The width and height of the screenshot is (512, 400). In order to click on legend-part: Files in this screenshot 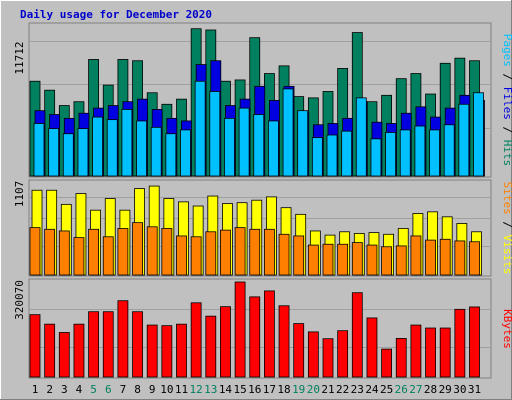, I will do `click(506, 103)`.